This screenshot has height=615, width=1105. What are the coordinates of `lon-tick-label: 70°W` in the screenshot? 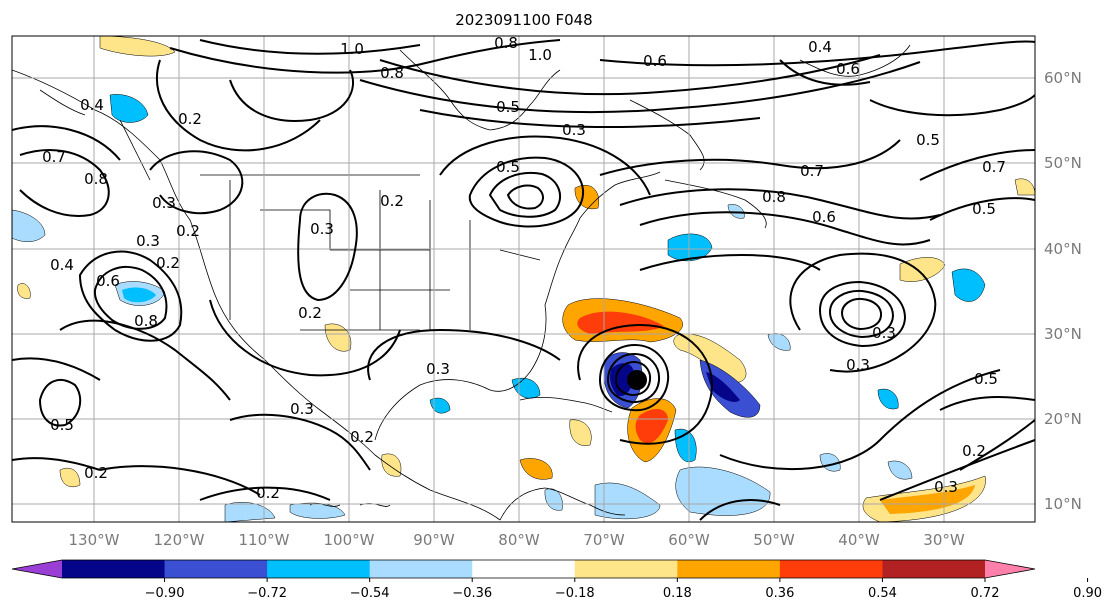 It's located at (604, 540).